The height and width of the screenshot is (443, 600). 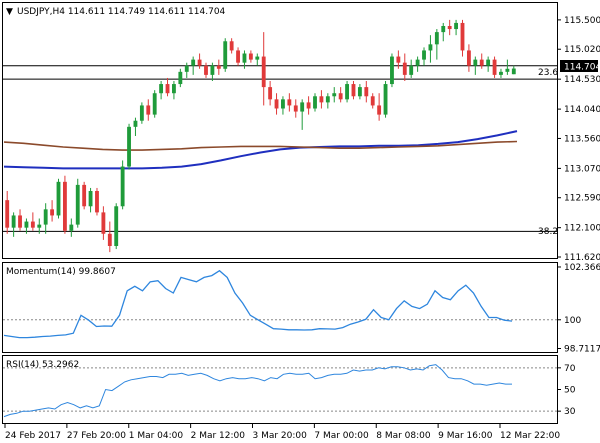 What do you see at coordinates (403, 436) in the screenshot?
I see `x-tick-label: 8 Mar 08:00` at bounding box center [403, 436].